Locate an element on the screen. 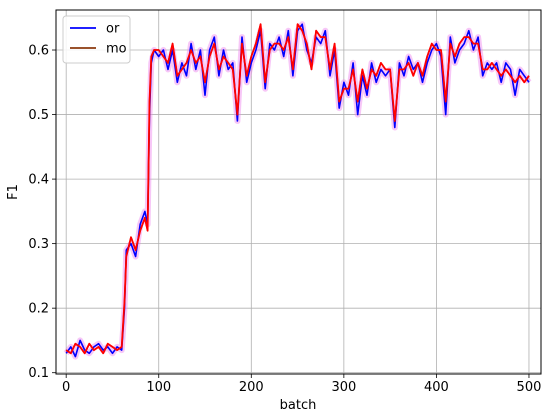 The height and width of the screenshot is (417, 550). y-tick-label: 0.6 is located at coordinates (38, 51).